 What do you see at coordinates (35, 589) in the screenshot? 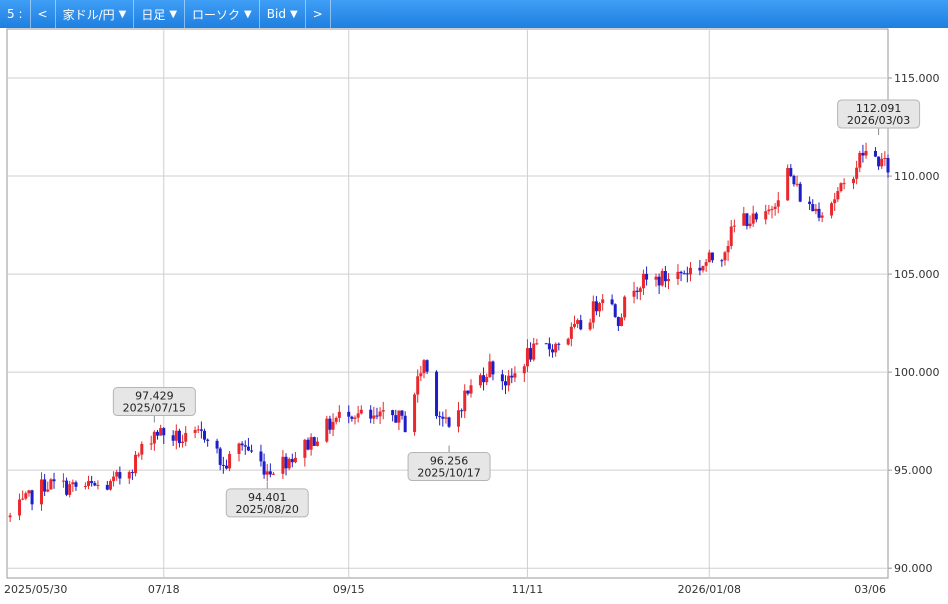
I see `x-tick-label: 2025/05/30` at bounding box center [35, 589].